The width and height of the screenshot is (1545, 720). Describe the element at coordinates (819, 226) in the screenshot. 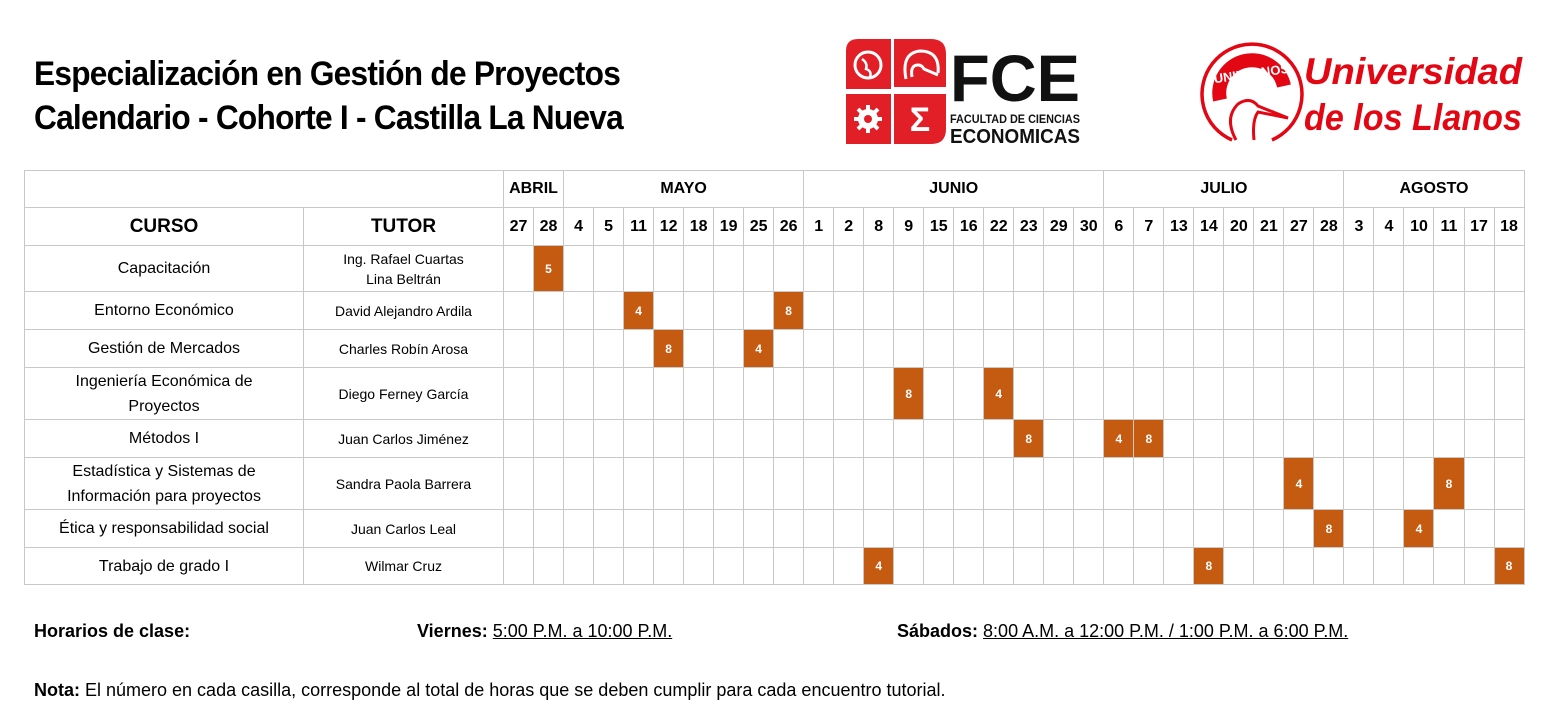

I see `day-header: 1` at that location.